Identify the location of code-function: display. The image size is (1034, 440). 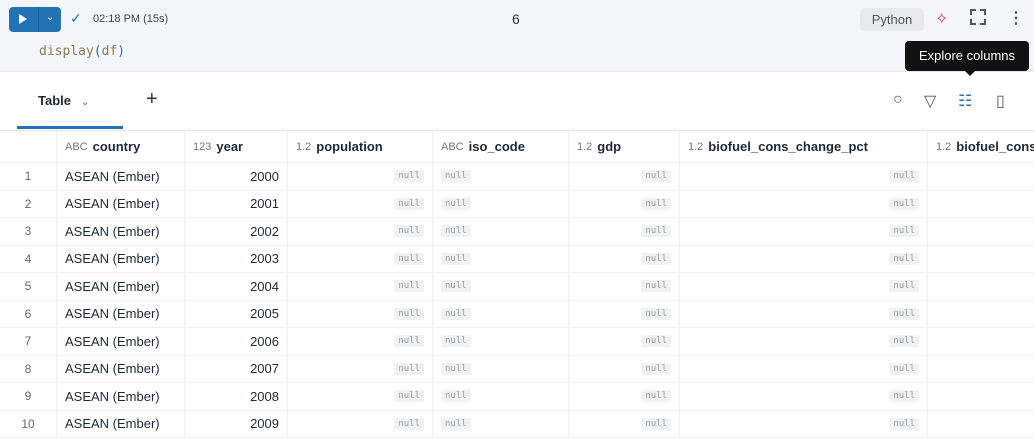
(66, 51).